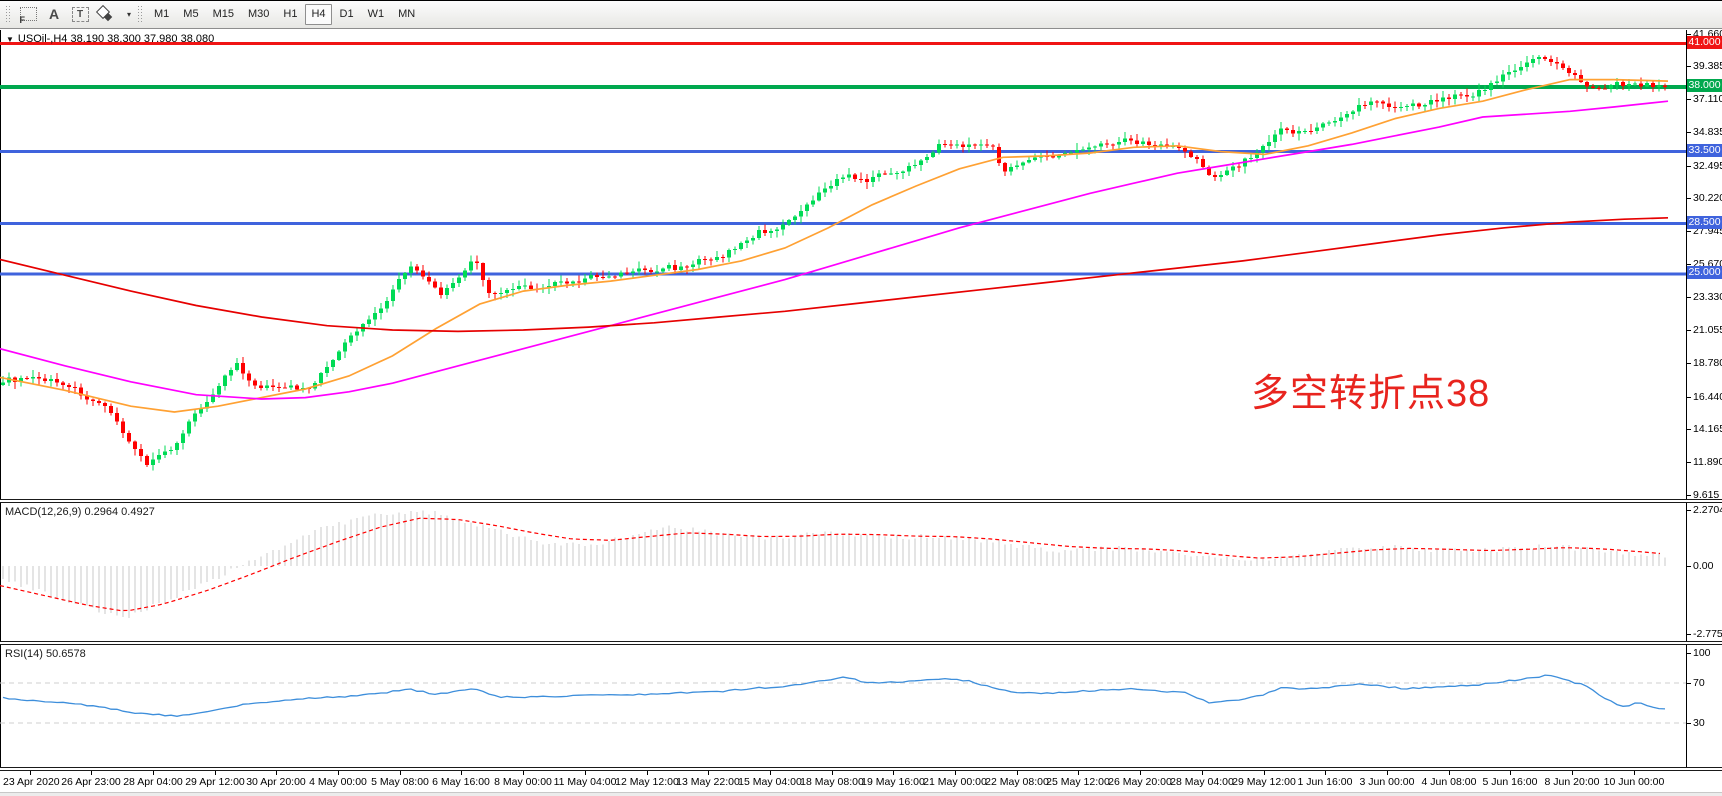 The width and height of the screenshot is (1722, 796). I want to click on axis-tick-label: 30.220, so click(1707, 198).